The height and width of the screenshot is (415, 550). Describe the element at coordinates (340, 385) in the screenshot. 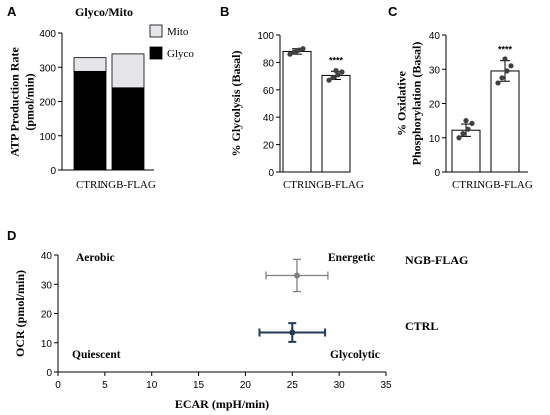

I see `panel-d-x-tick-label: 30` at that location.